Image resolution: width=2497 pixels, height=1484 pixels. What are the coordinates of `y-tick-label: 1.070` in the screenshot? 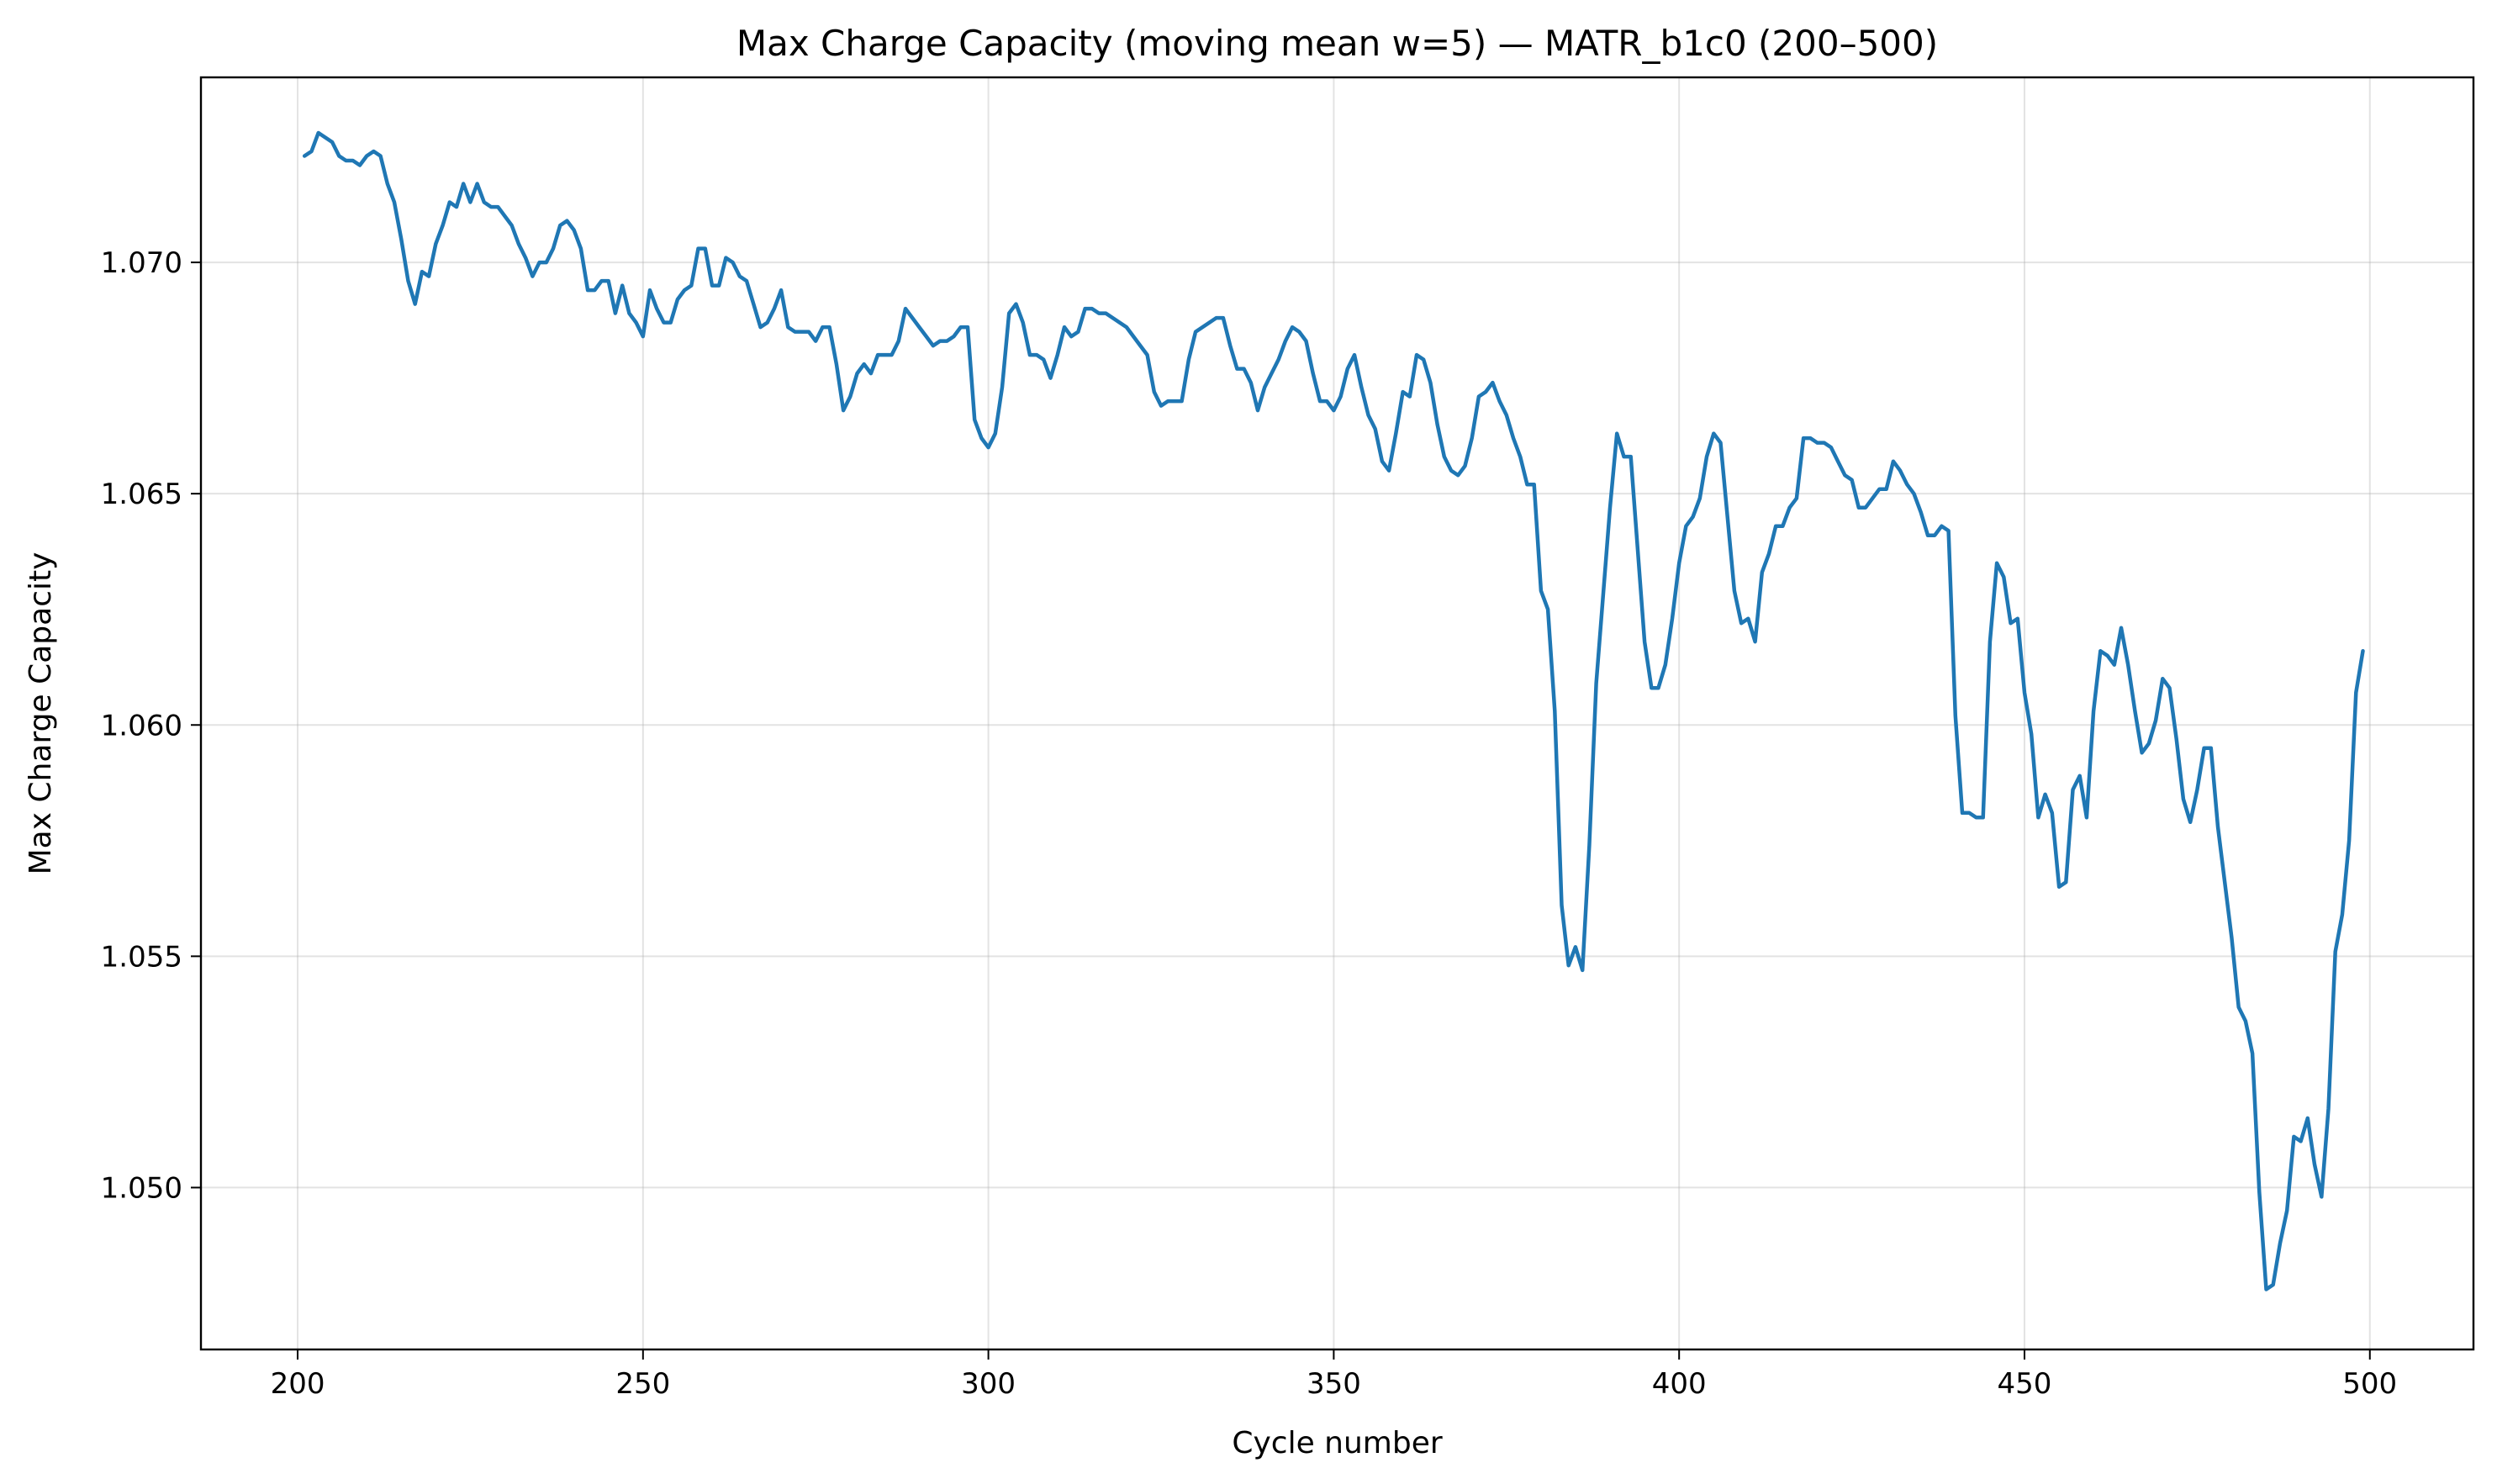 It's located at (141, 263).